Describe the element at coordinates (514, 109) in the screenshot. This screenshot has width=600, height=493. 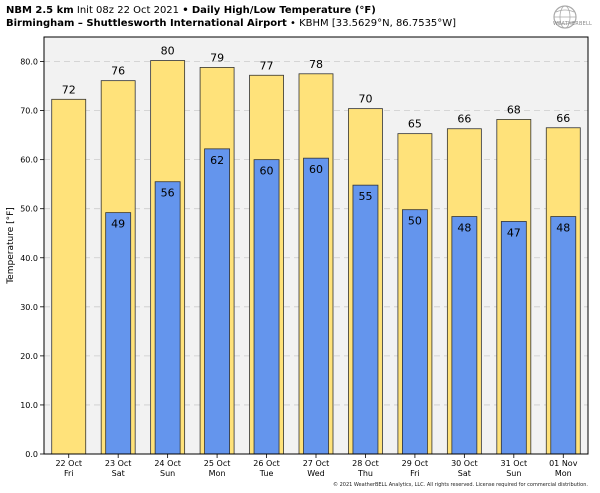
I see `high-temp-label: 68` at that location.